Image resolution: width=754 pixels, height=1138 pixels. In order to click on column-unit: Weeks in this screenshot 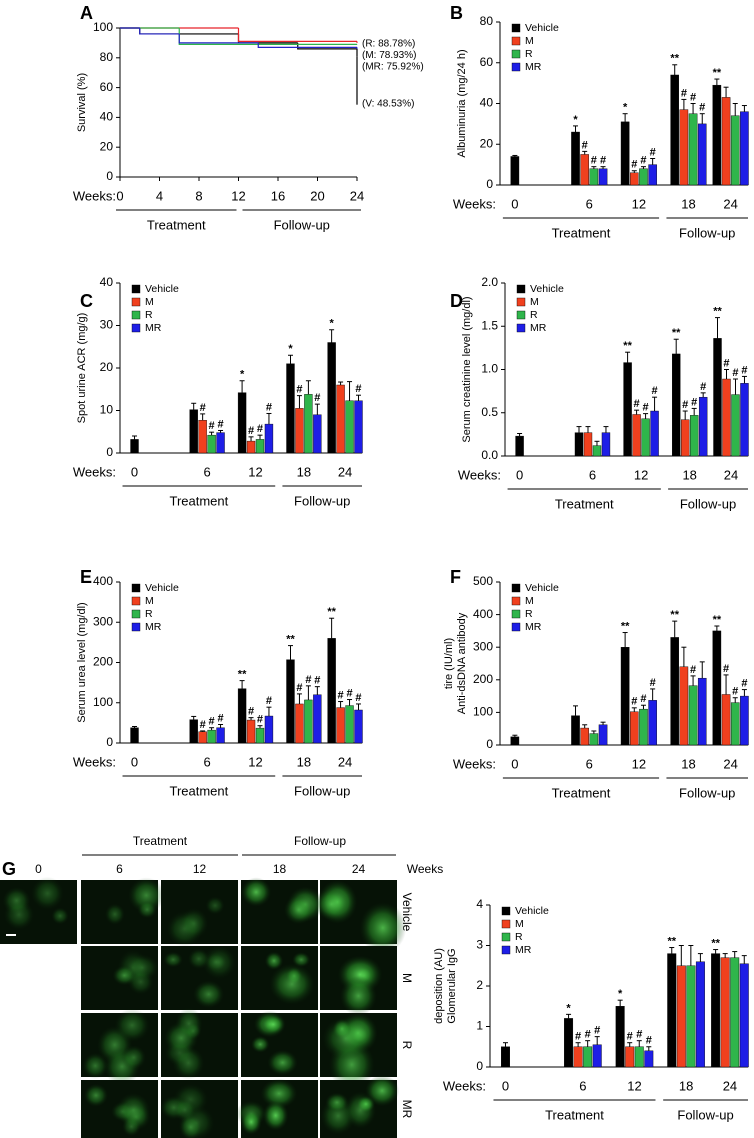, I will do `click(425, 869)`.